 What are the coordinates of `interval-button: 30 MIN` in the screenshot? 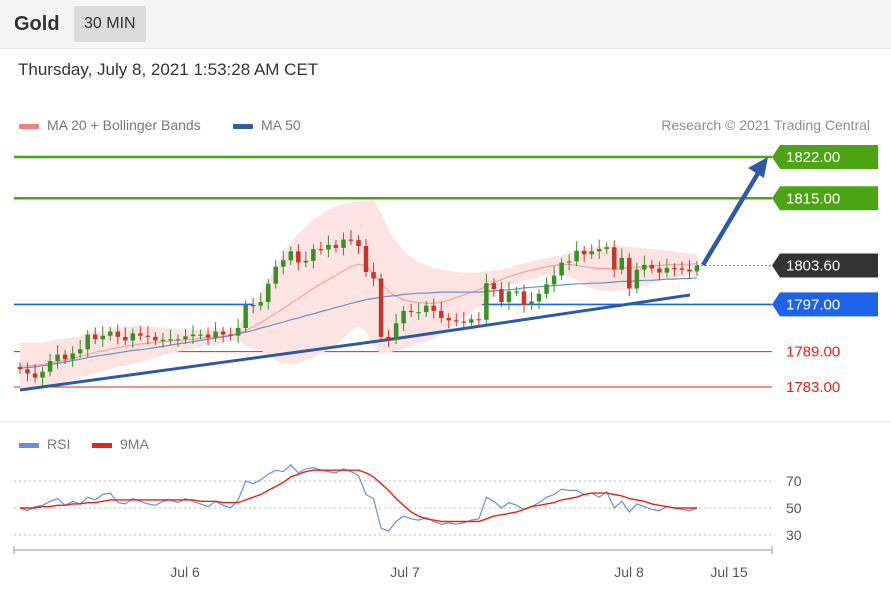 It's located at (110, 24).